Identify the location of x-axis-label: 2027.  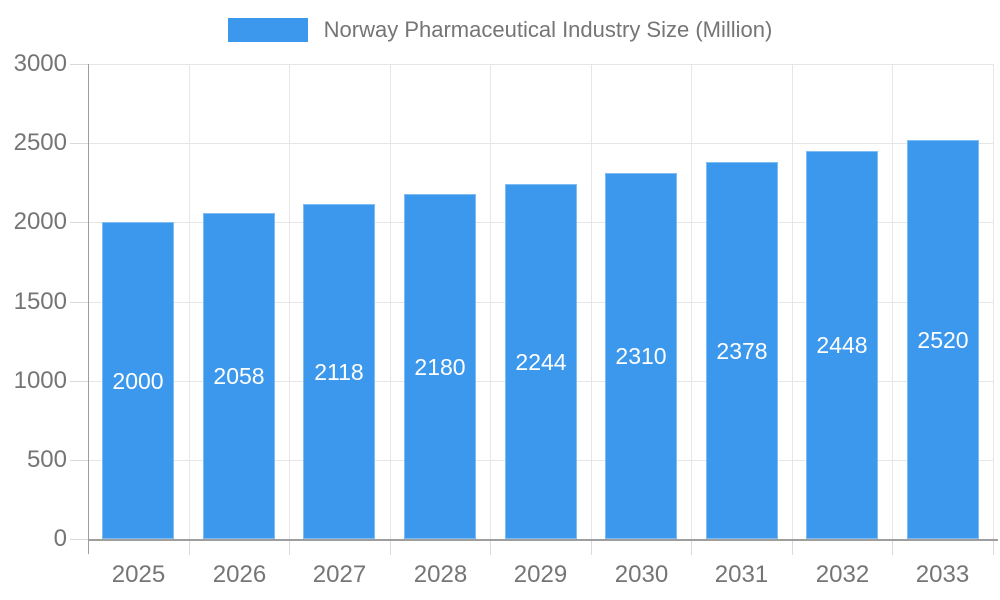
(339, 574).